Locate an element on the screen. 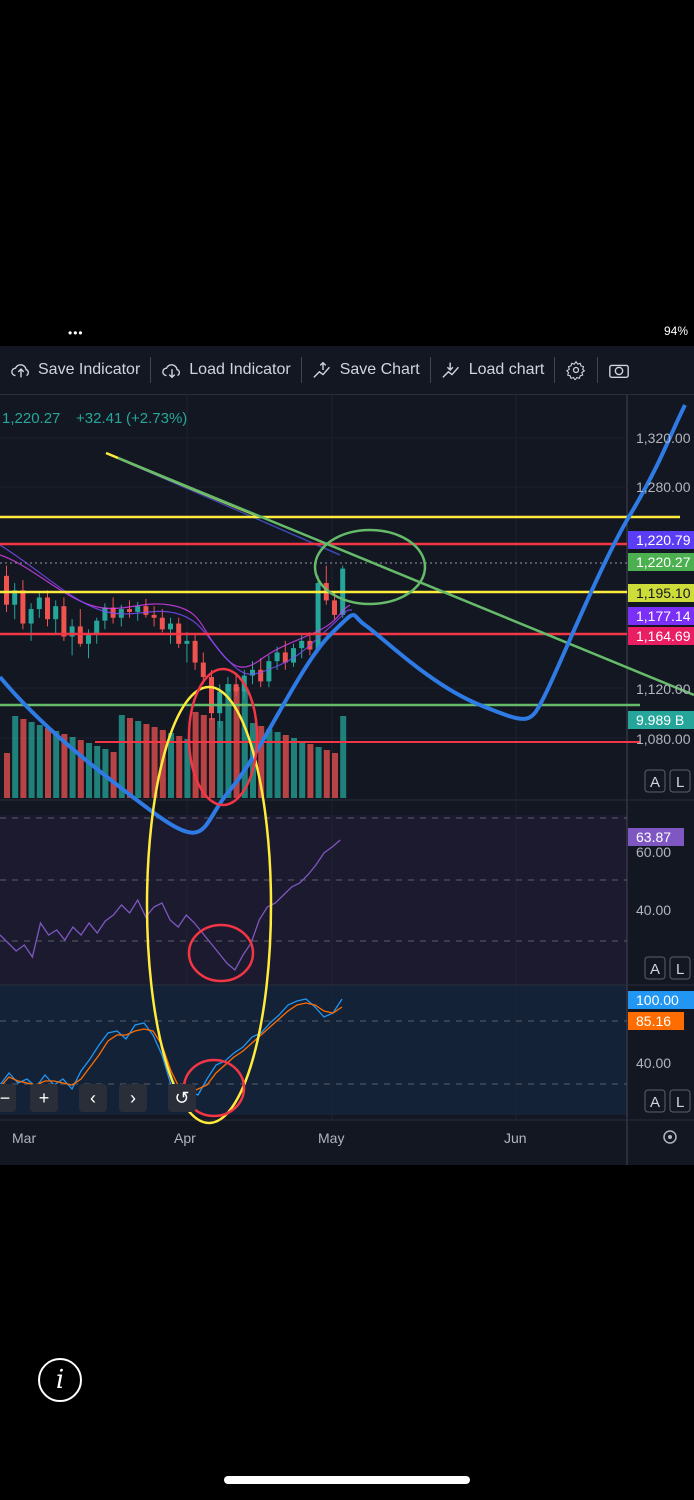 The image size is (694, 1500). reset-chart-button: ↺ is located at coordinates (182, 1098).